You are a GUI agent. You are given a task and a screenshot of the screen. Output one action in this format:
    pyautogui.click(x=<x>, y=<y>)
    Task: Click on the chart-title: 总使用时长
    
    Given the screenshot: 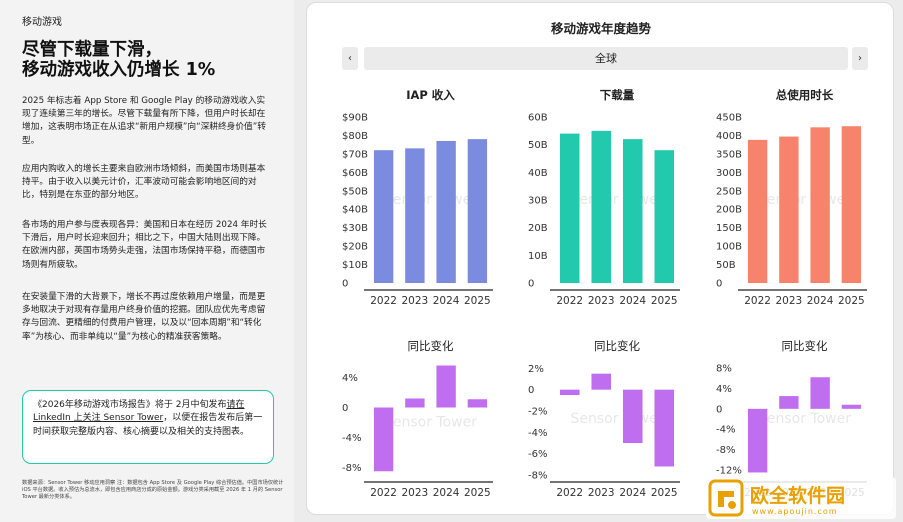 What is the action you would take?
    pyautogui.click(x=805, y=95)
    